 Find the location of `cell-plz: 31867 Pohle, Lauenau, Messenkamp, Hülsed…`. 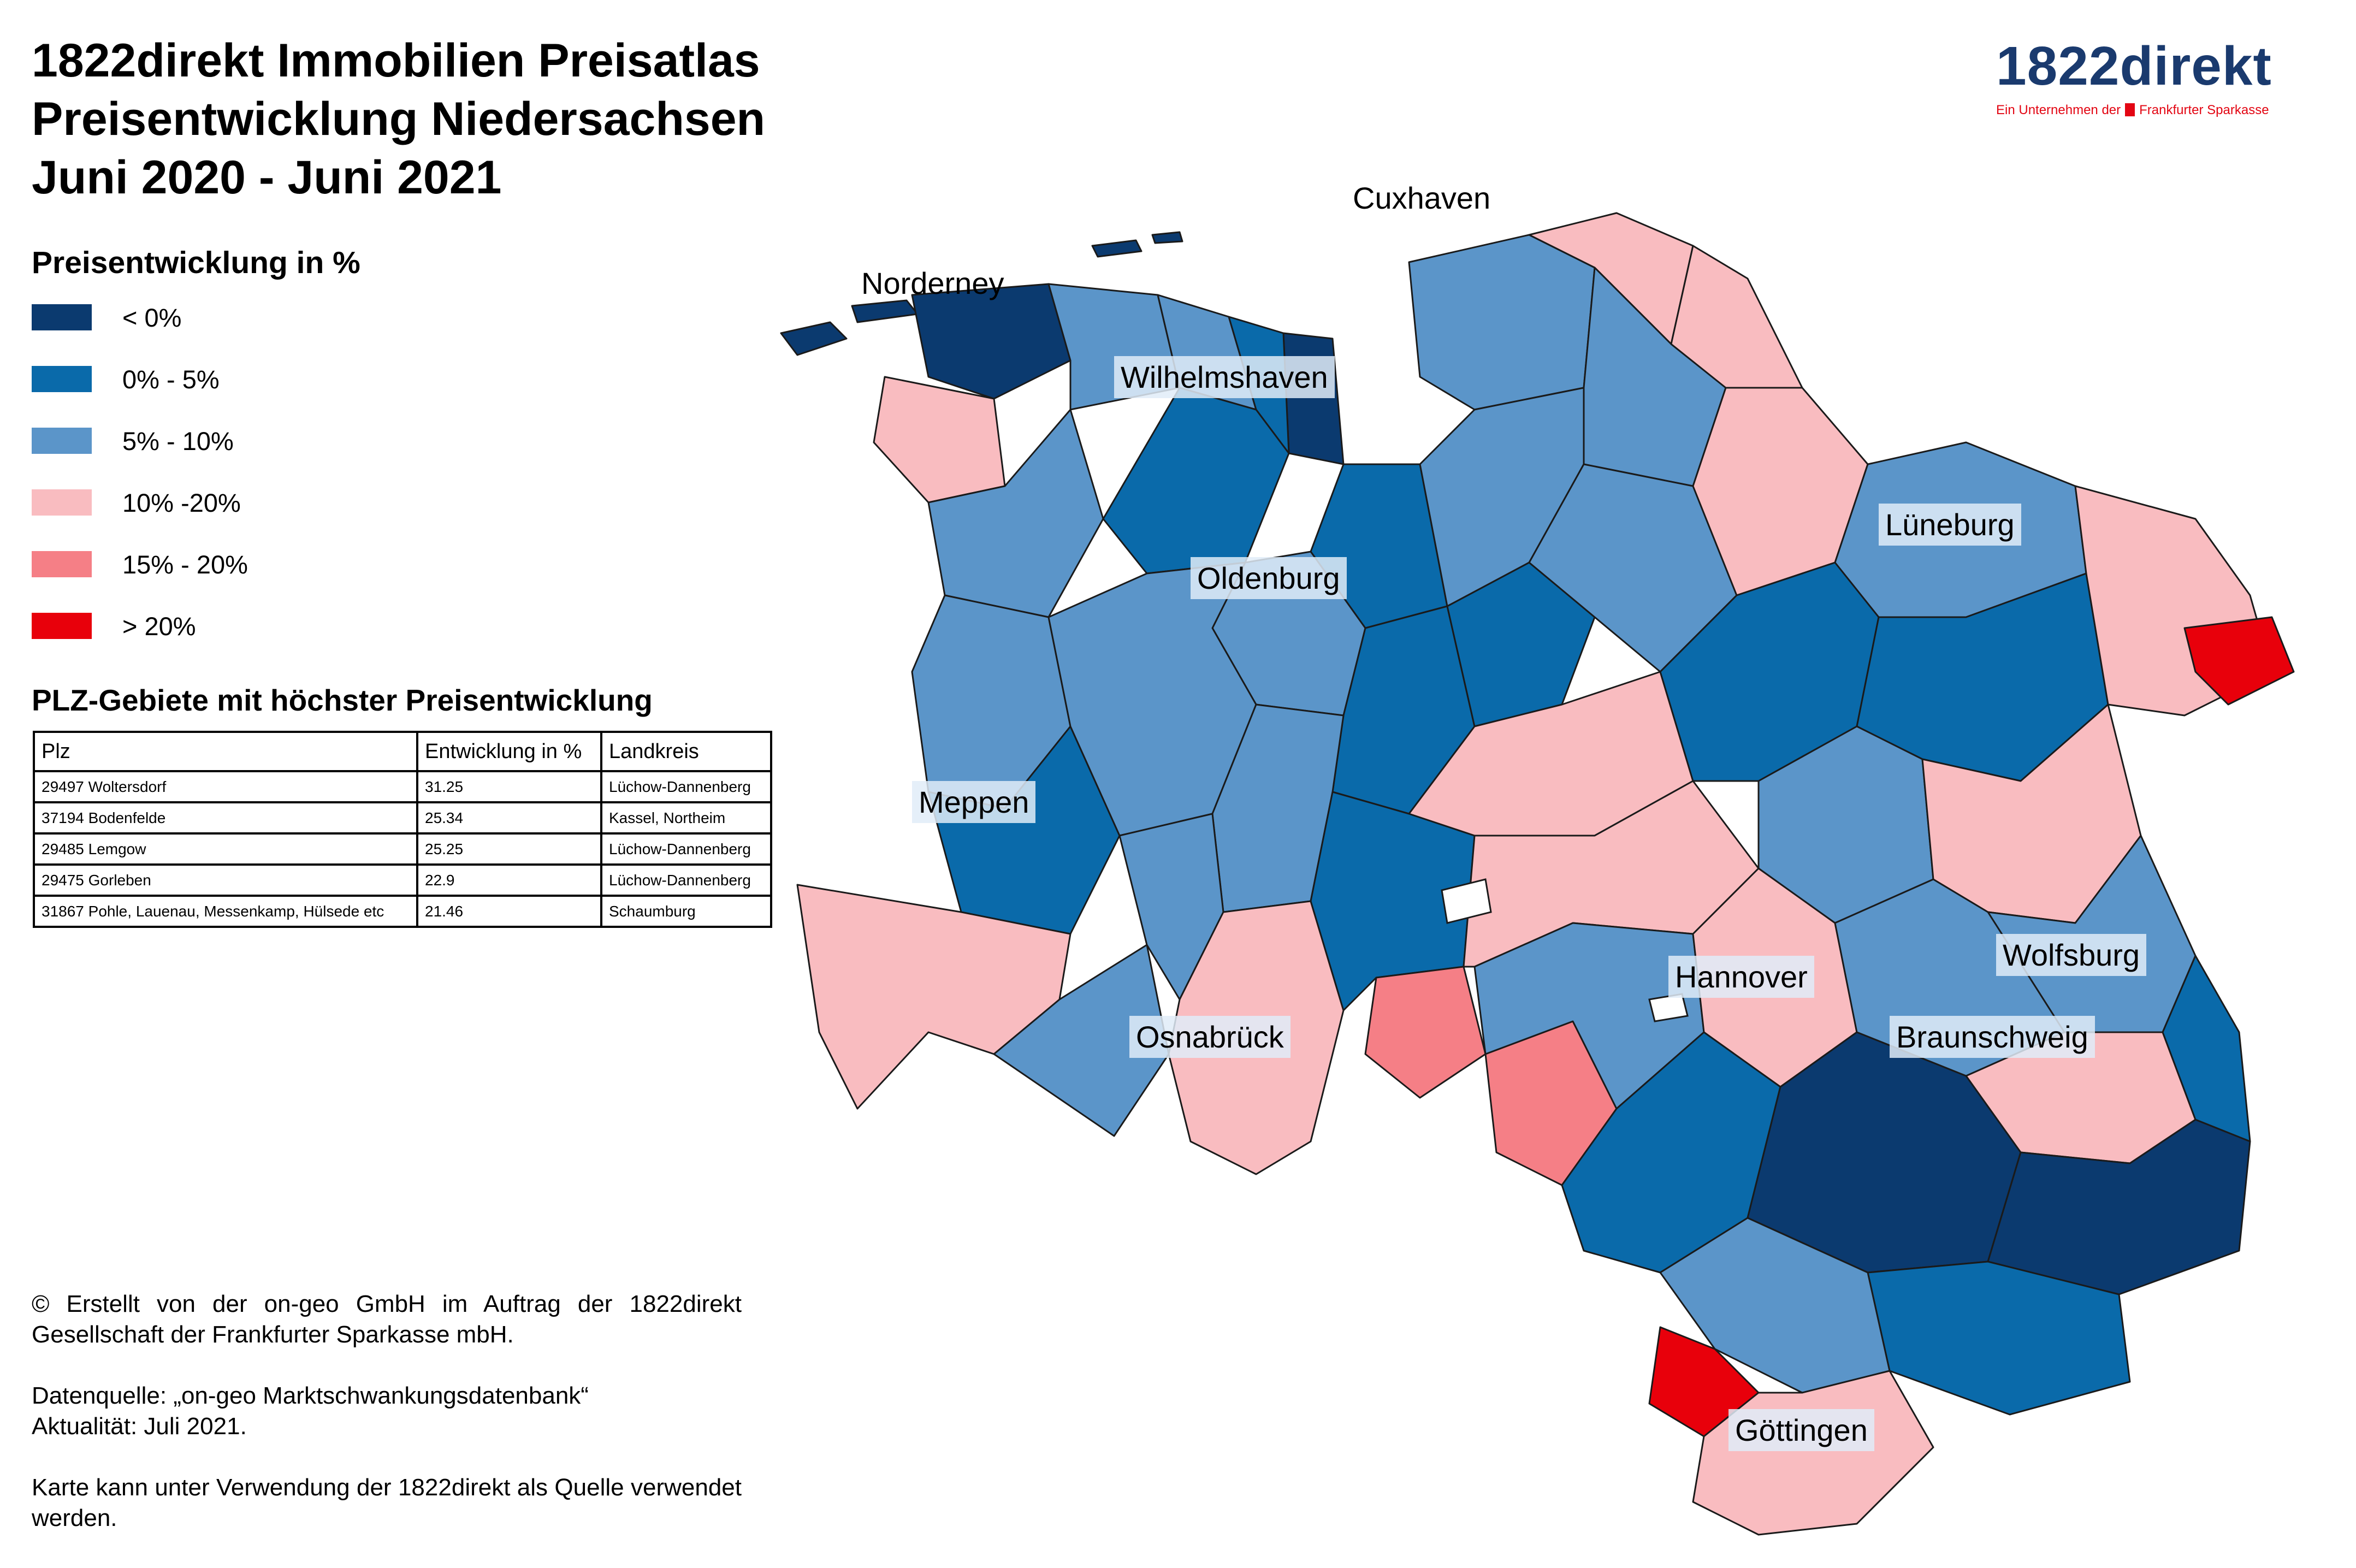

cell-plz: 31867 Pohle, Lauenau, Messenkamp, Hülsed… is located at coordinates (225, 911).